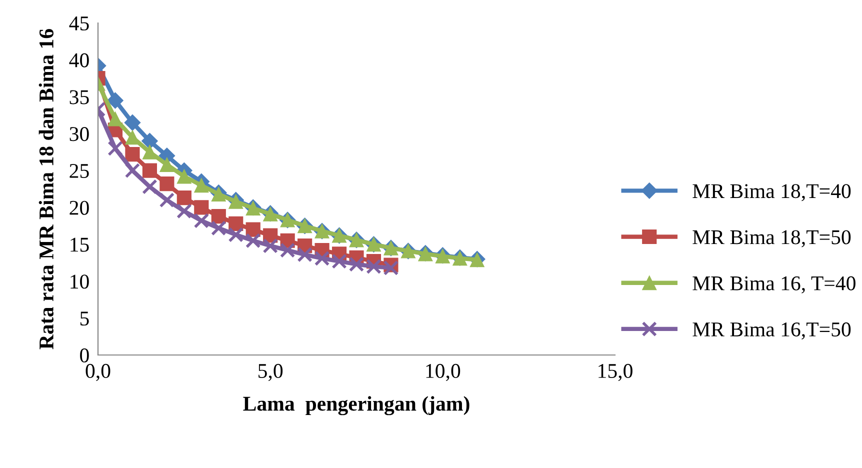  I want to click on y-tick-label: 15, so click(79, 245).